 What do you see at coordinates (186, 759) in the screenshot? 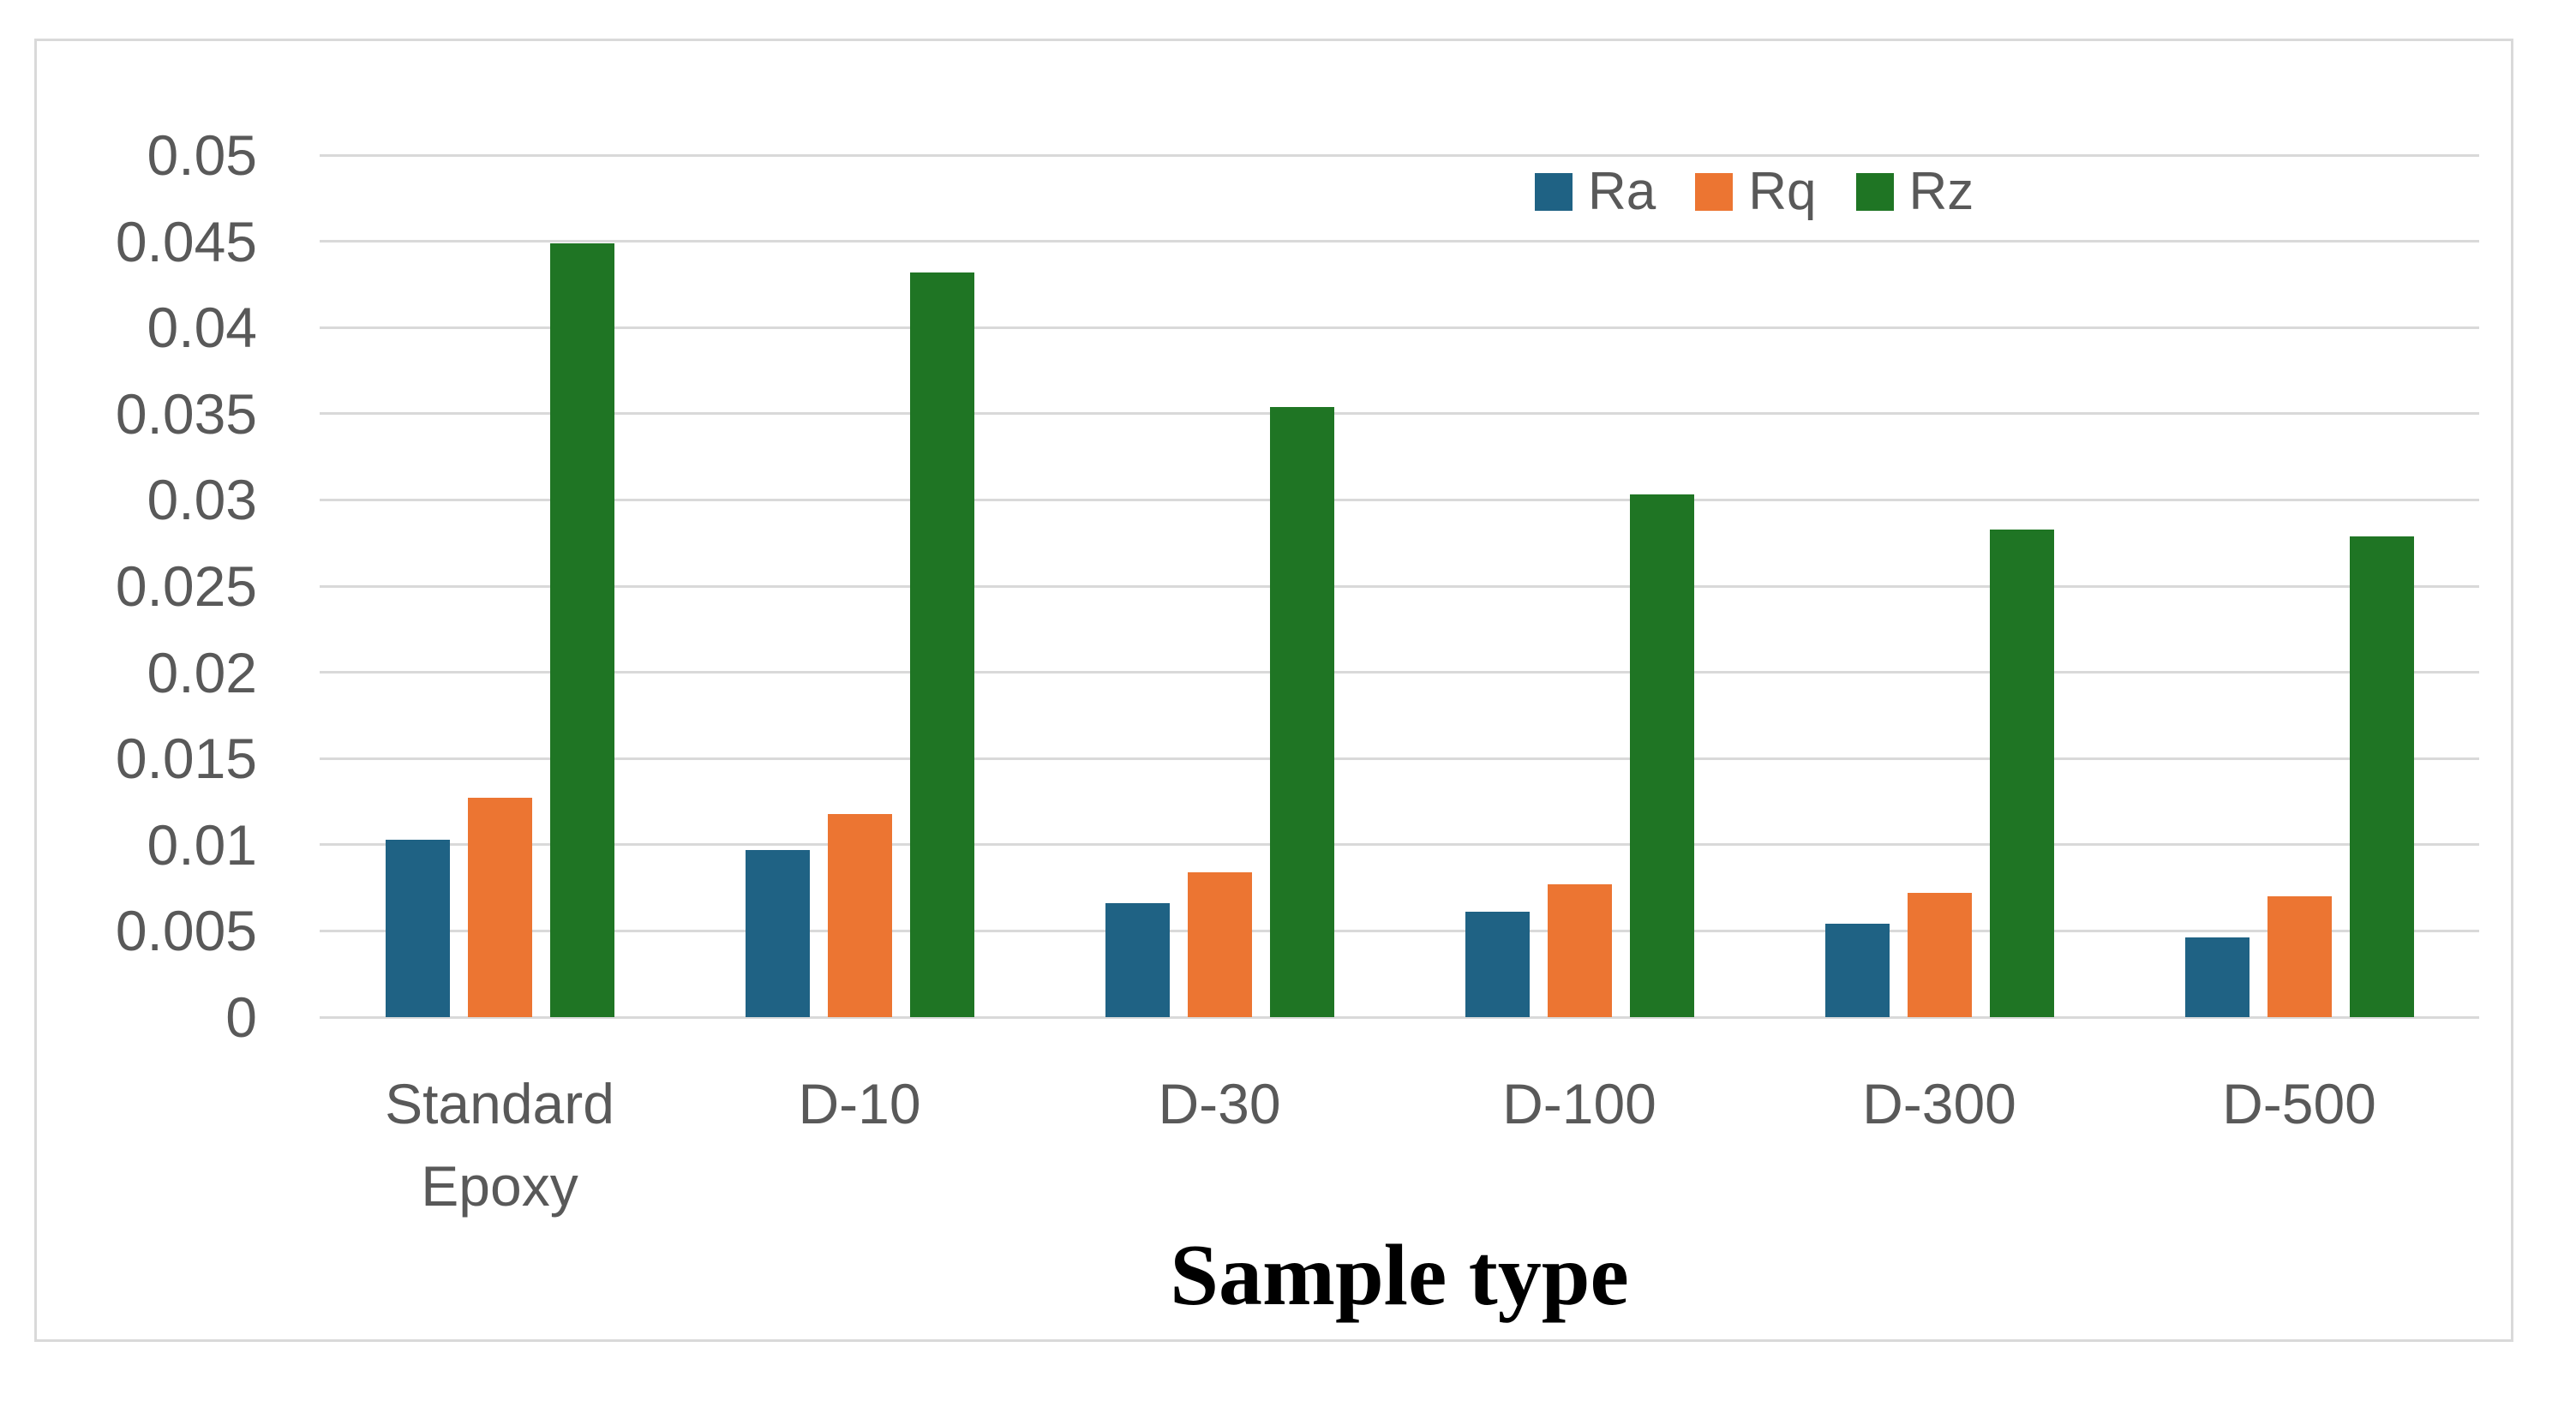
I see `y-tick-label: 0.015` at bounding box center [186, 759].